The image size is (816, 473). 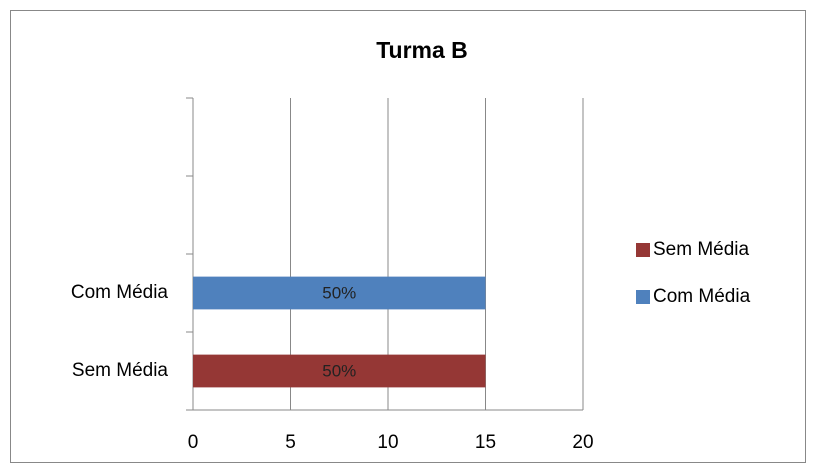 What do you see at coordinates (485, 442) in the screenshot?
I see `x-tick-label: 15` at bounding box center [485, 442].